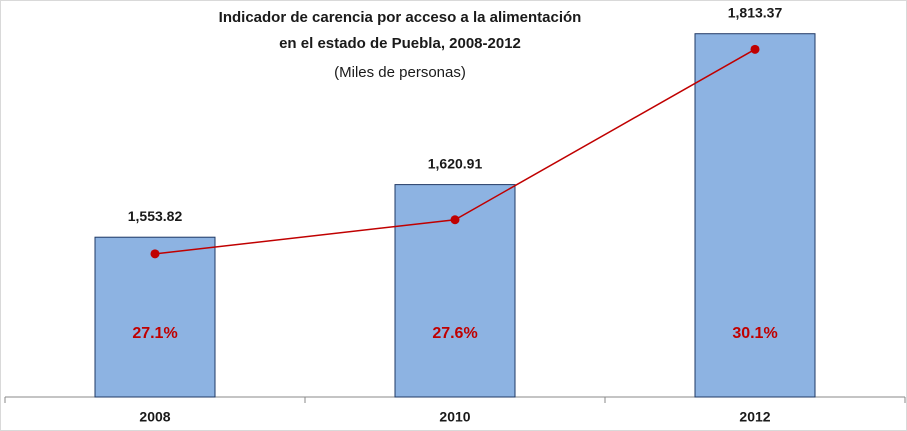  What do you see at coordinates (454, 417) in the screenshot?
I see `x-tick-label: 2010` at bounding box center [454, 417].